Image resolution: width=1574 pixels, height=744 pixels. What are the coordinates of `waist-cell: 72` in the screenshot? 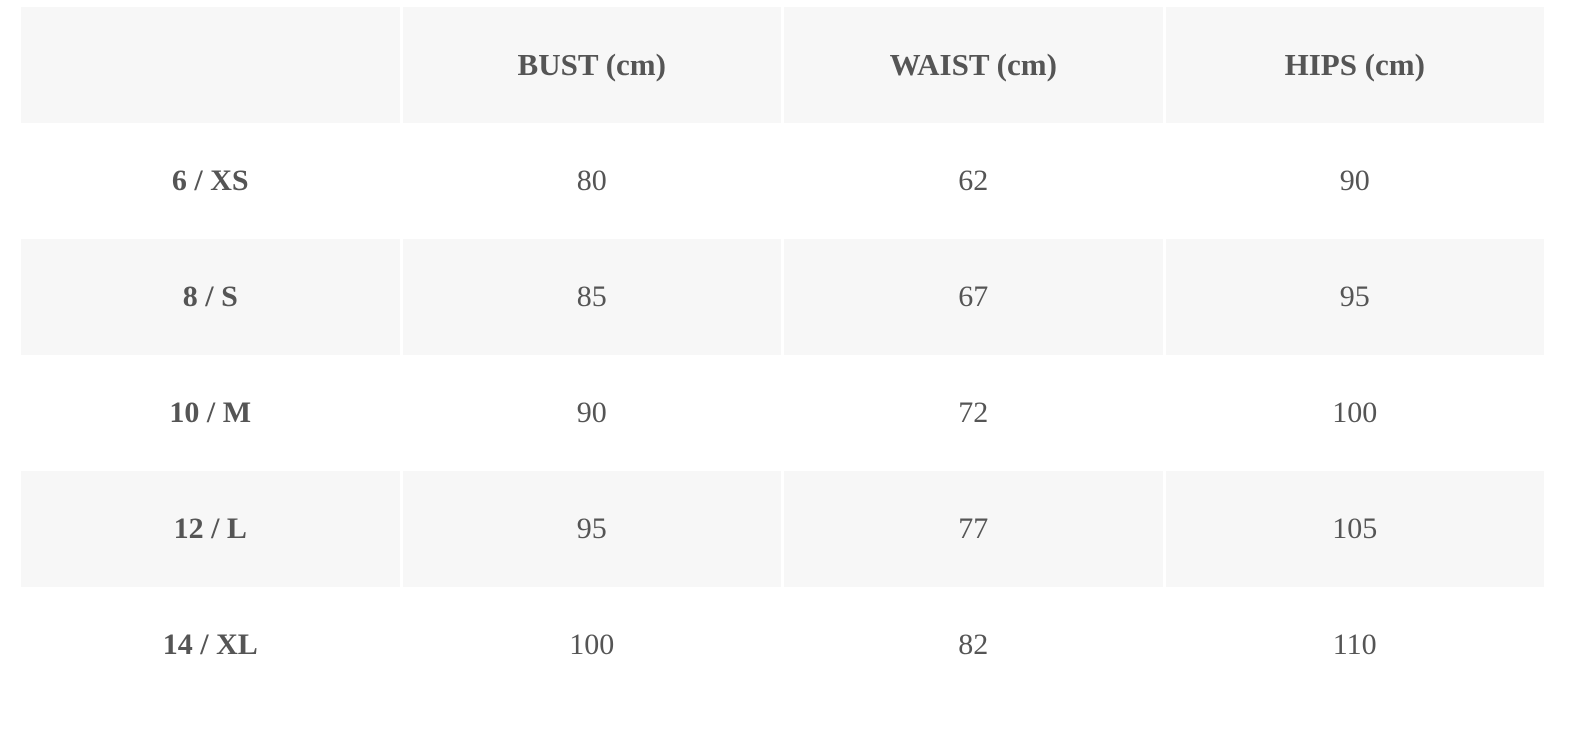 It's located at (973, 412).